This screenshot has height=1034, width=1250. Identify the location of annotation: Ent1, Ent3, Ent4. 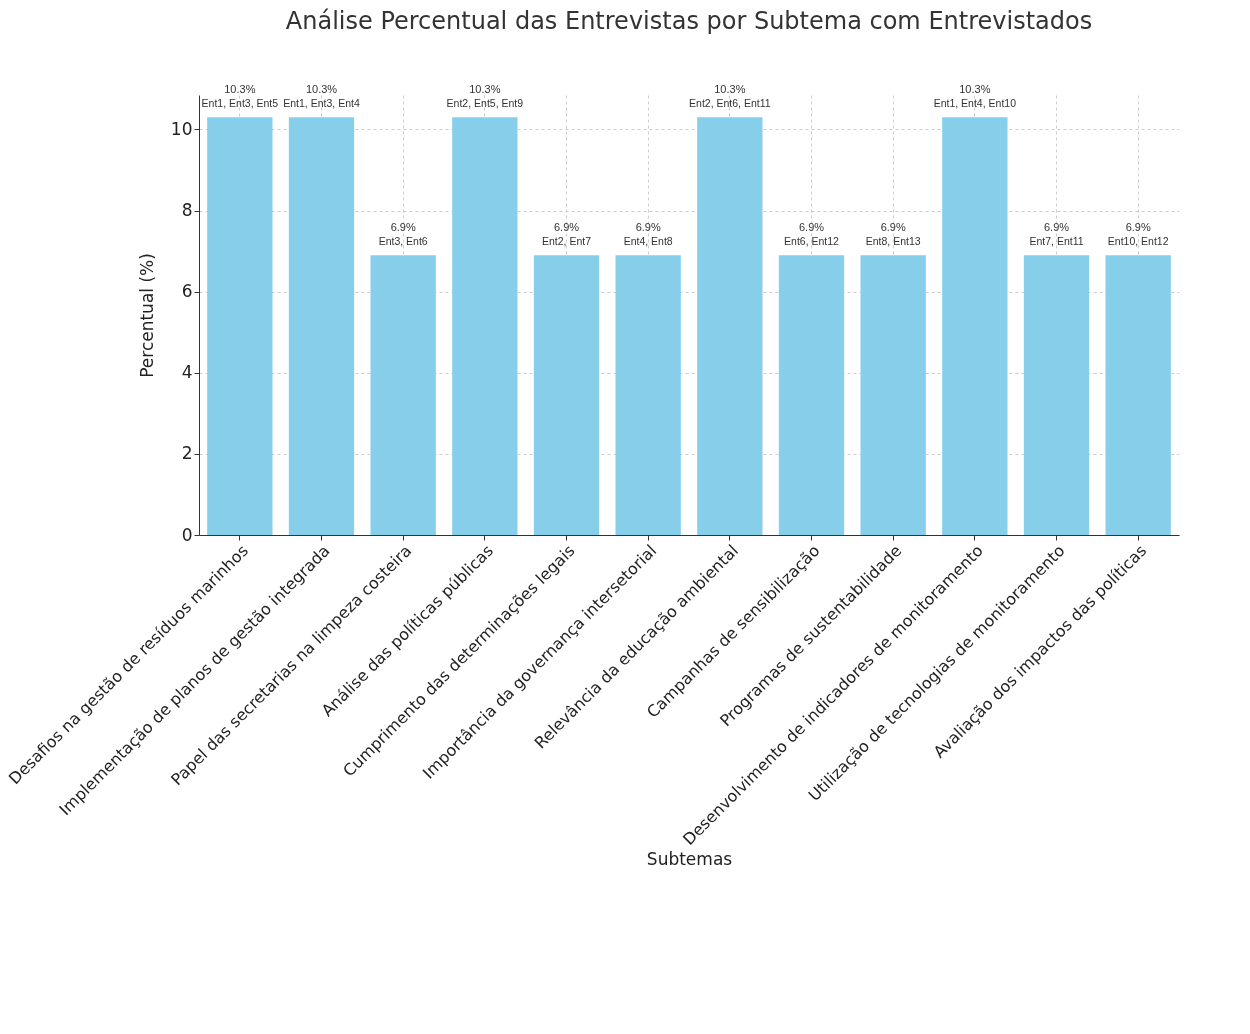
(321, 103).